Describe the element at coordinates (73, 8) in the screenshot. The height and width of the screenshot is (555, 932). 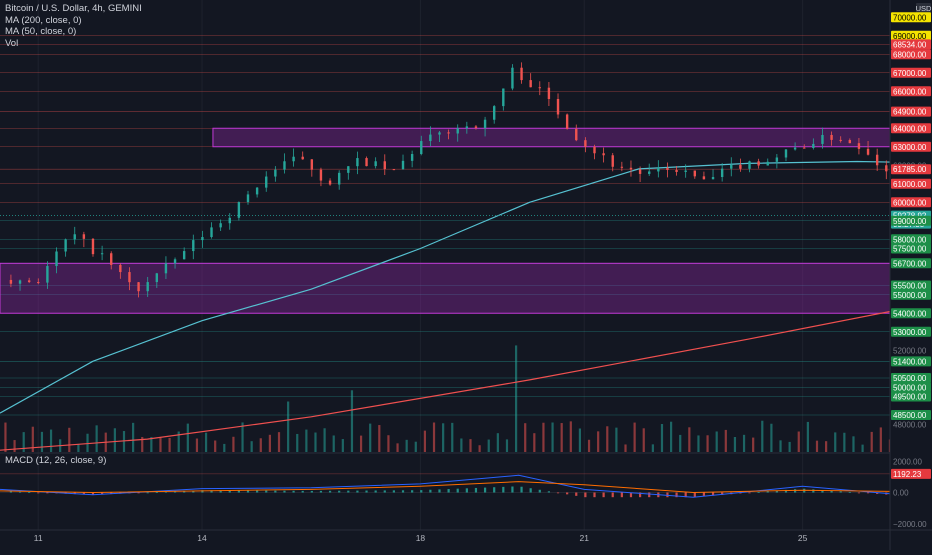
I see `symbol-title: Bitcoin / U.S. Dollar, 4h, GEMINI` at that location.